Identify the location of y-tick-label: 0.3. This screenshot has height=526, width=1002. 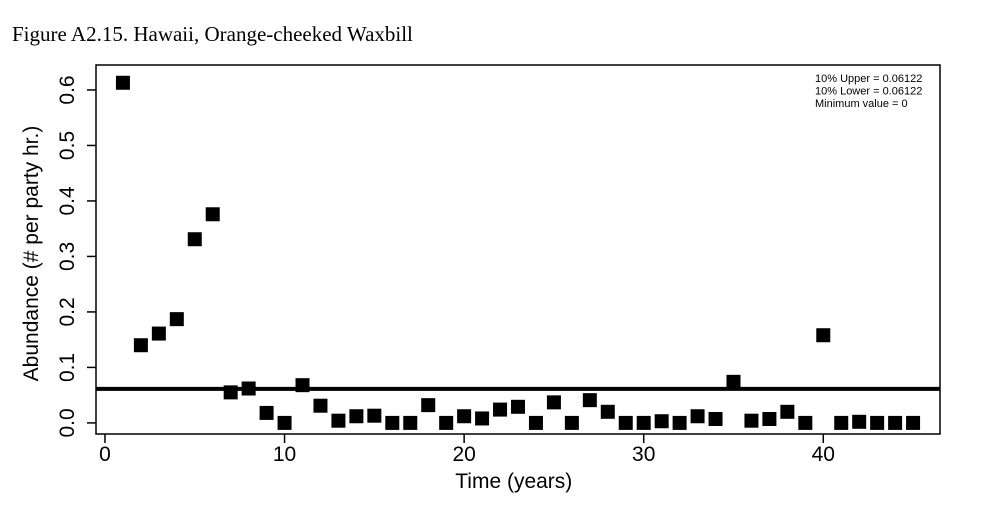
(67, 256).